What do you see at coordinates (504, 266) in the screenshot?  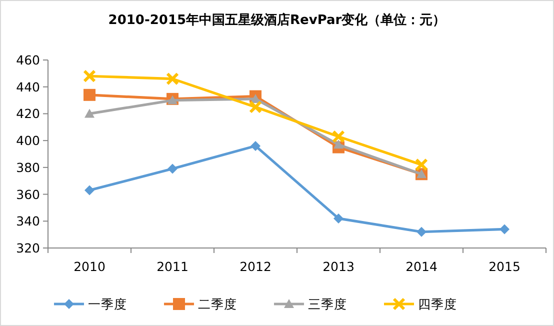 I see `x-tick-label: 2015` at bounding box center [504, 266].